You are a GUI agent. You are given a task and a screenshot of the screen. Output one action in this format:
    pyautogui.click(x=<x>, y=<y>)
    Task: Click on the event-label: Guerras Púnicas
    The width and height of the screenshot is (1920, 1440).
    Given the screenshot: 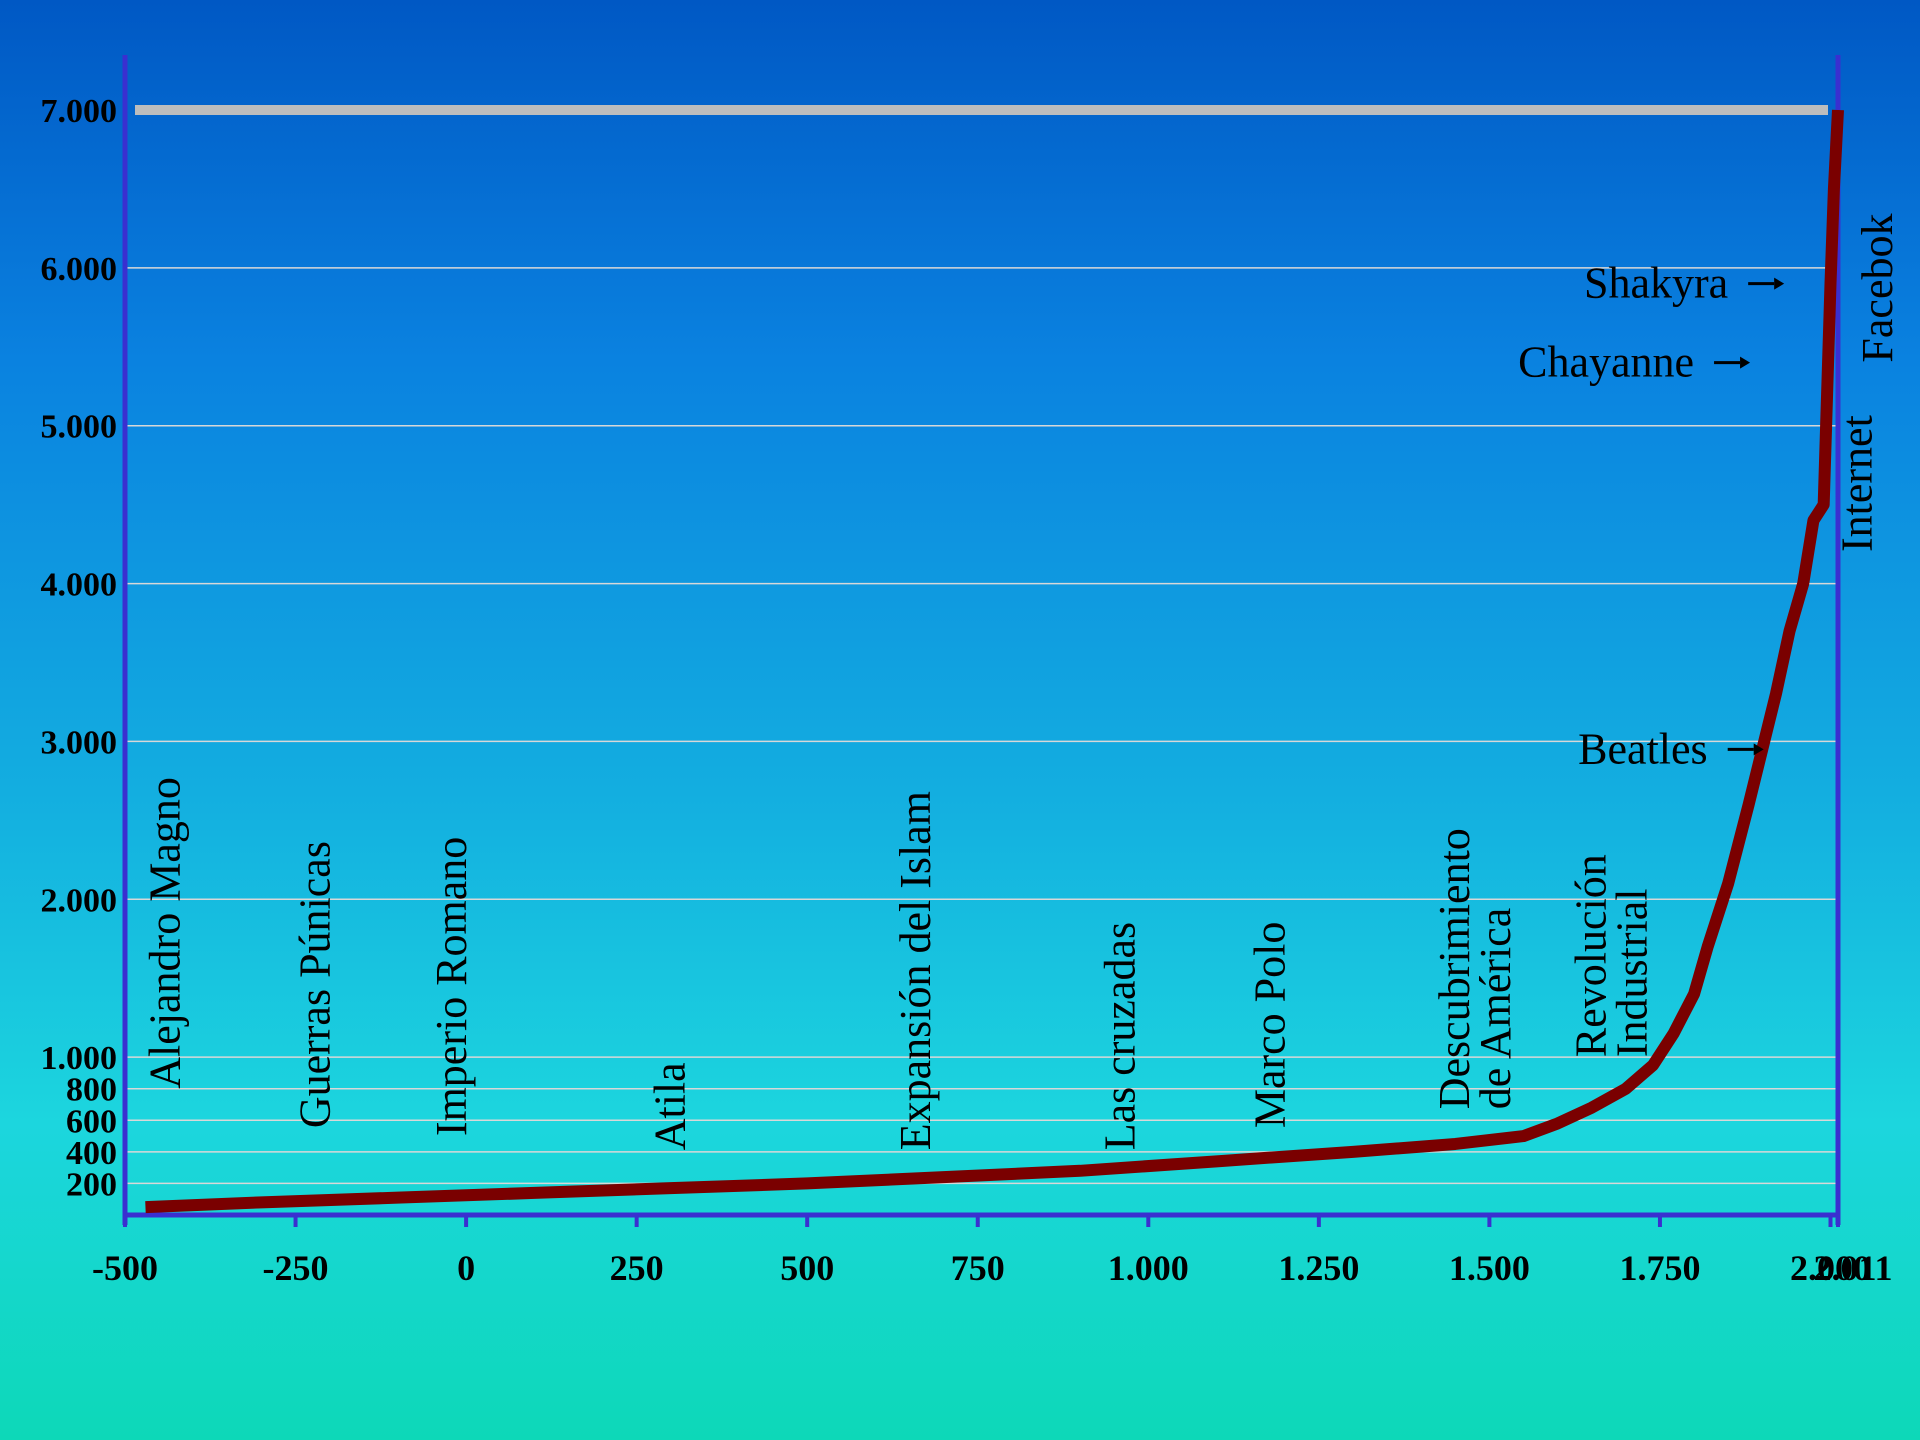 What is the action you would take?
    pyautogui.click(x=315, y=984)
    